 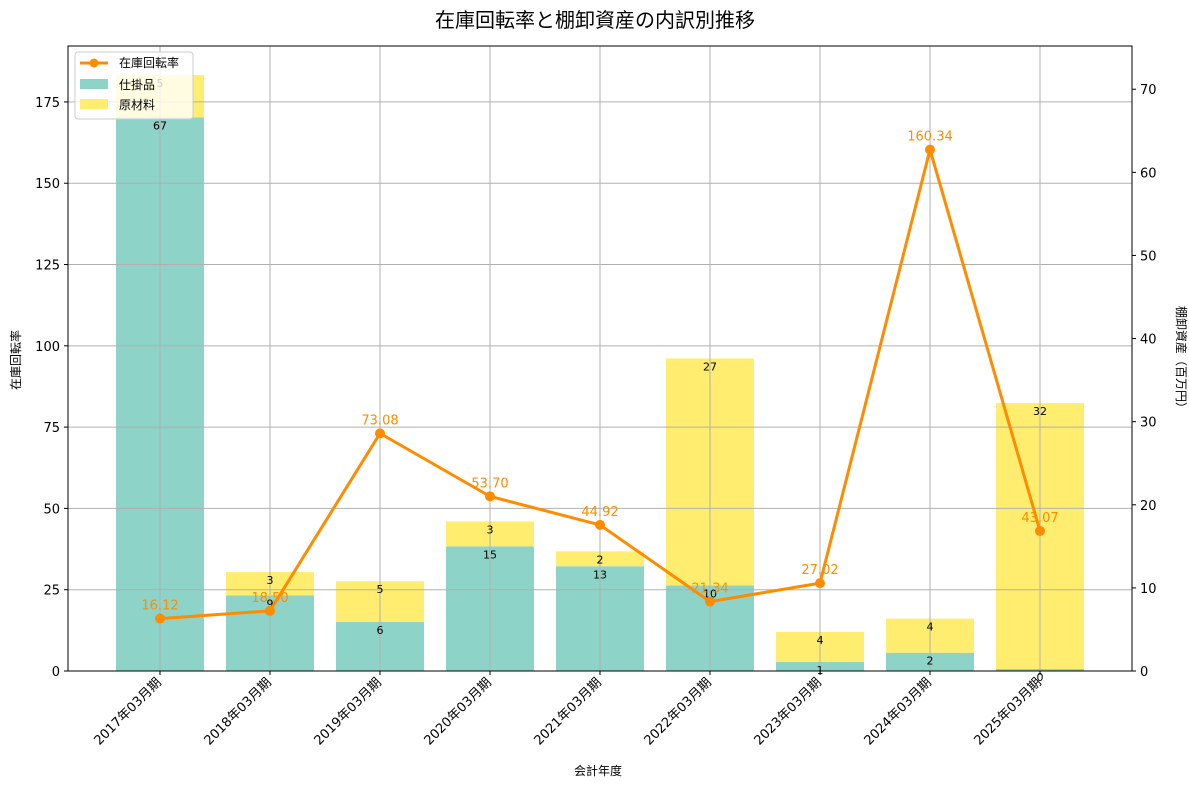 What do you see at coordinates (47, 347) in the screenshot?
I see `left-tick-label: 100` at bounding box center [47, 347].